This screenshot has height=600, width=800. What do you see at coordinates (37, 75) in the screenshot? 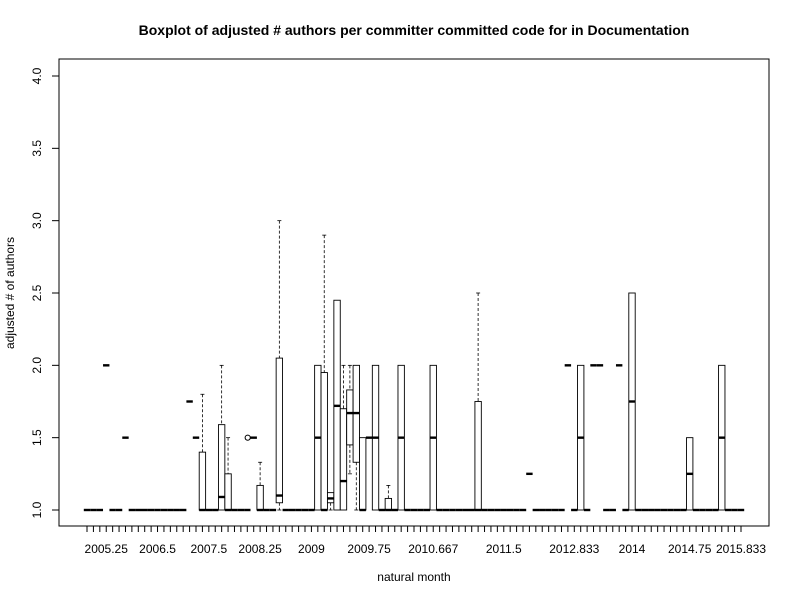
I see `y-tick-label: 4.0` at bounding box center [37, 75].